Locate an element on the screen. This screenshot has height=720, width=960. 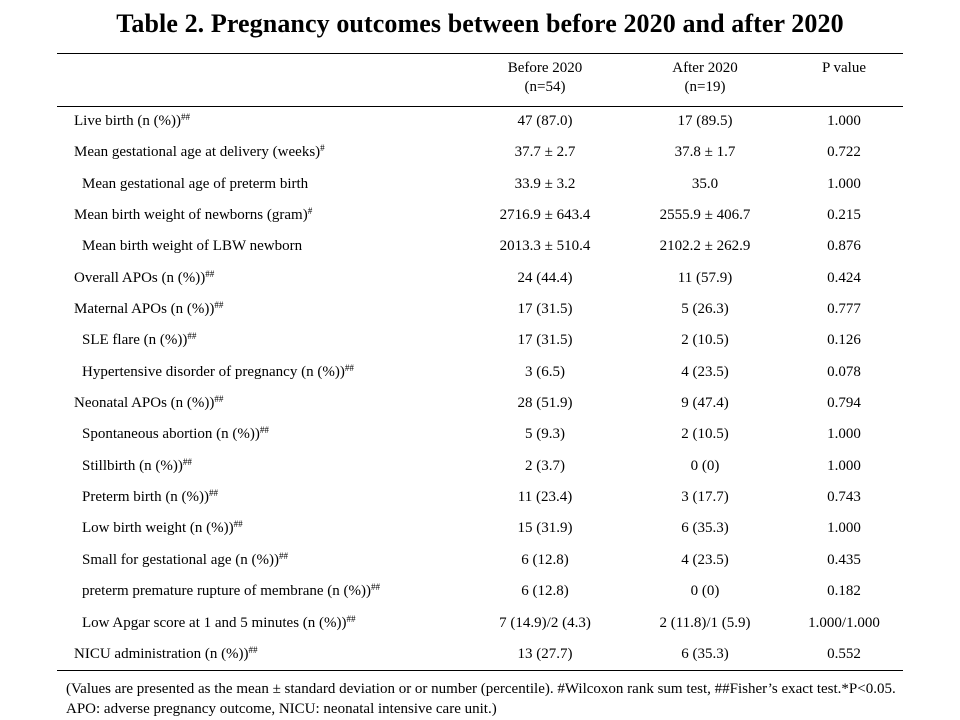
before-2020-cell: 37.7 ± 2.7 is located at coordinates (545, 152).